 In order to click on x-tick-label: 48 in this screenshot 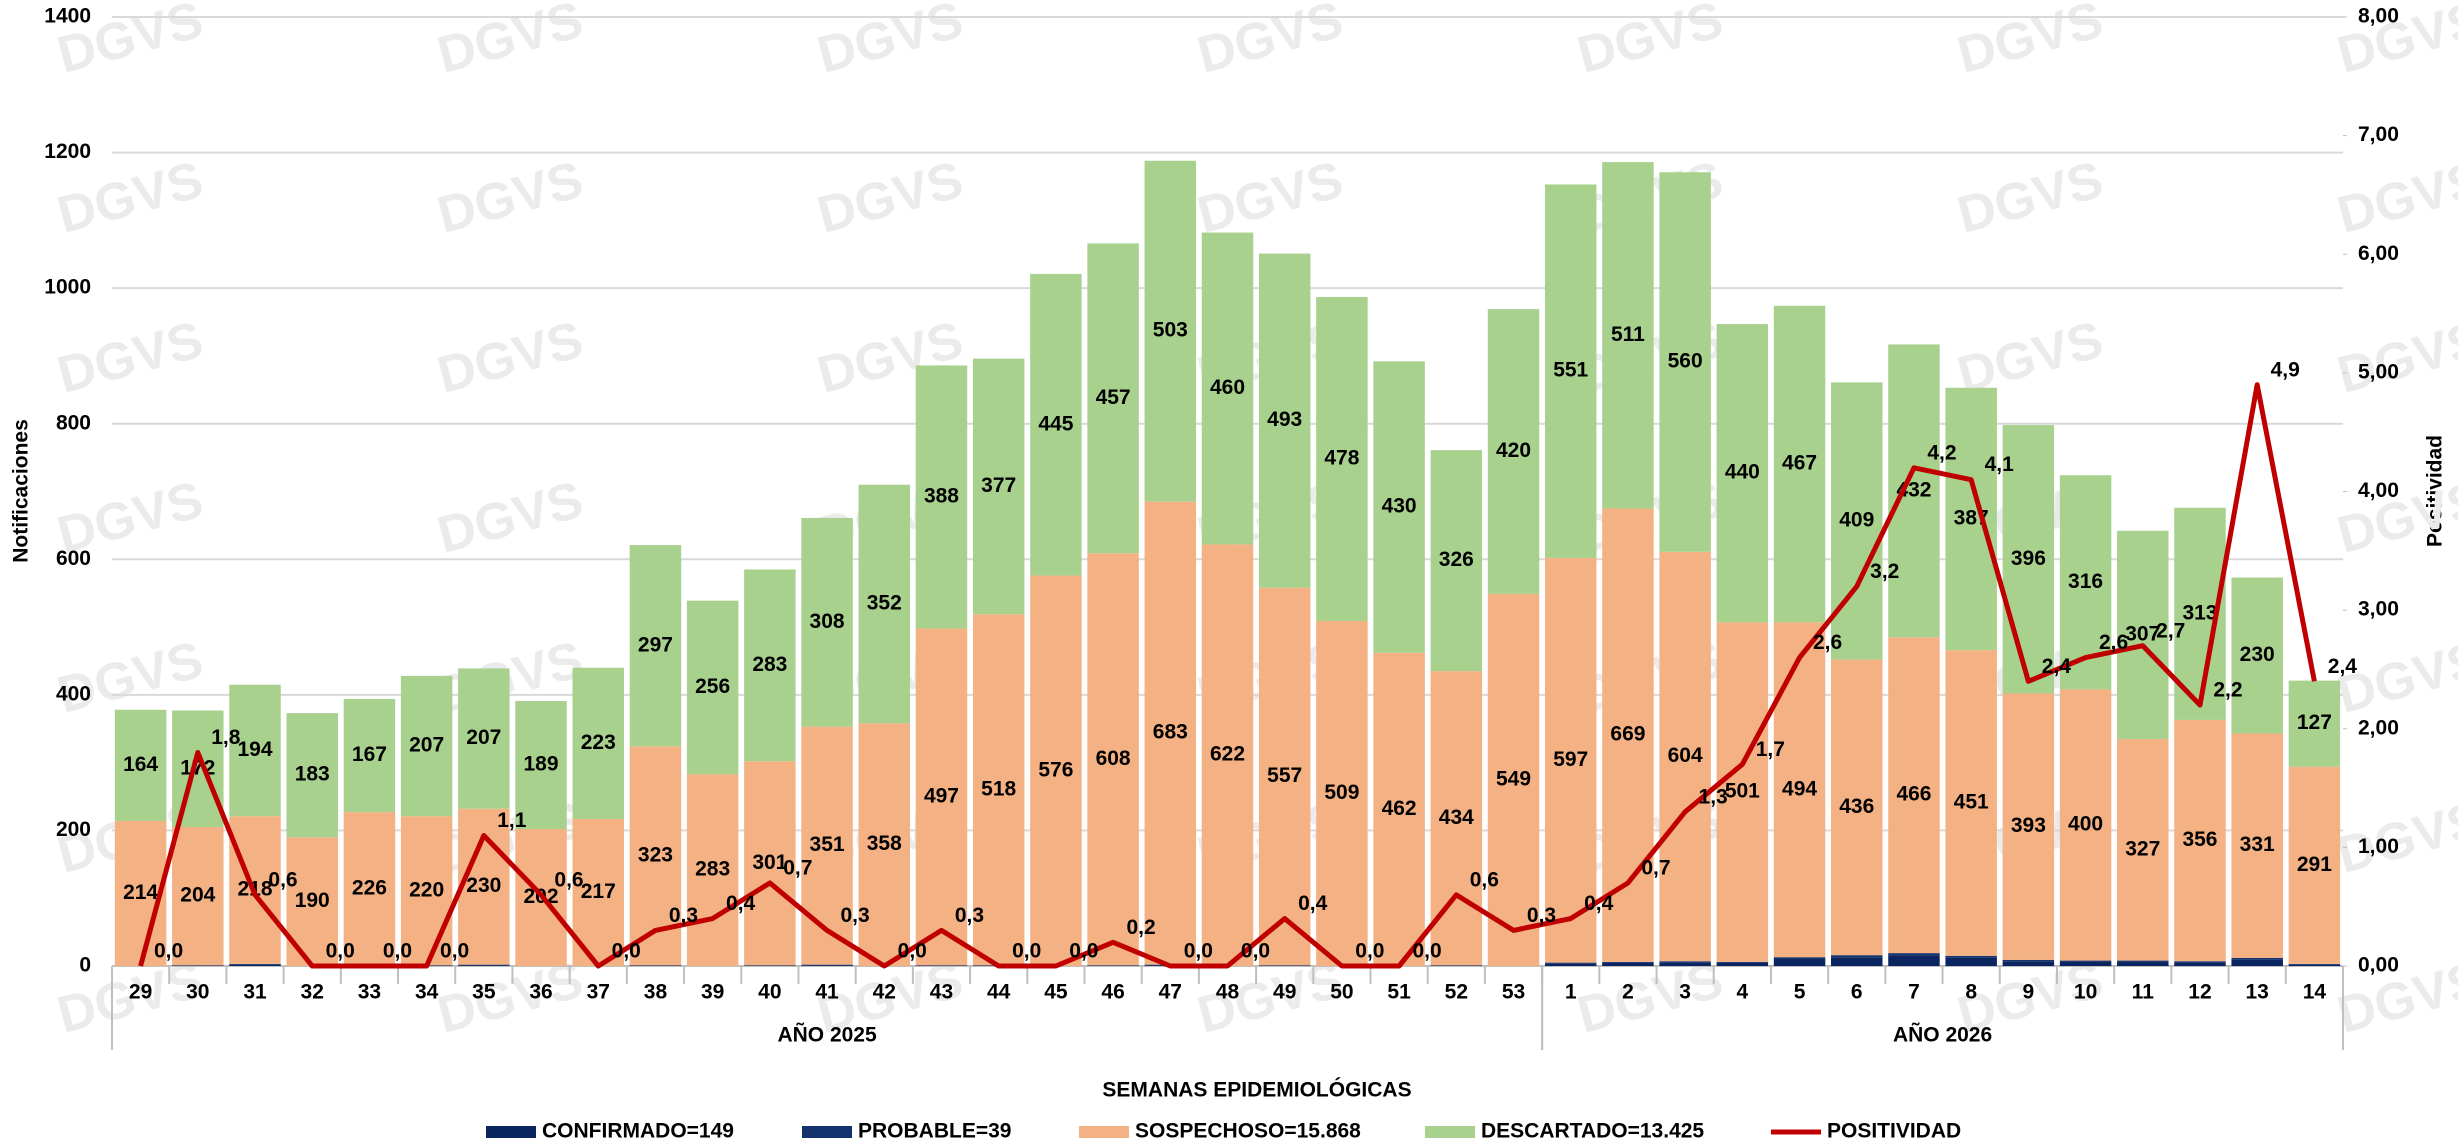, I will do `click(1228, 992)`.